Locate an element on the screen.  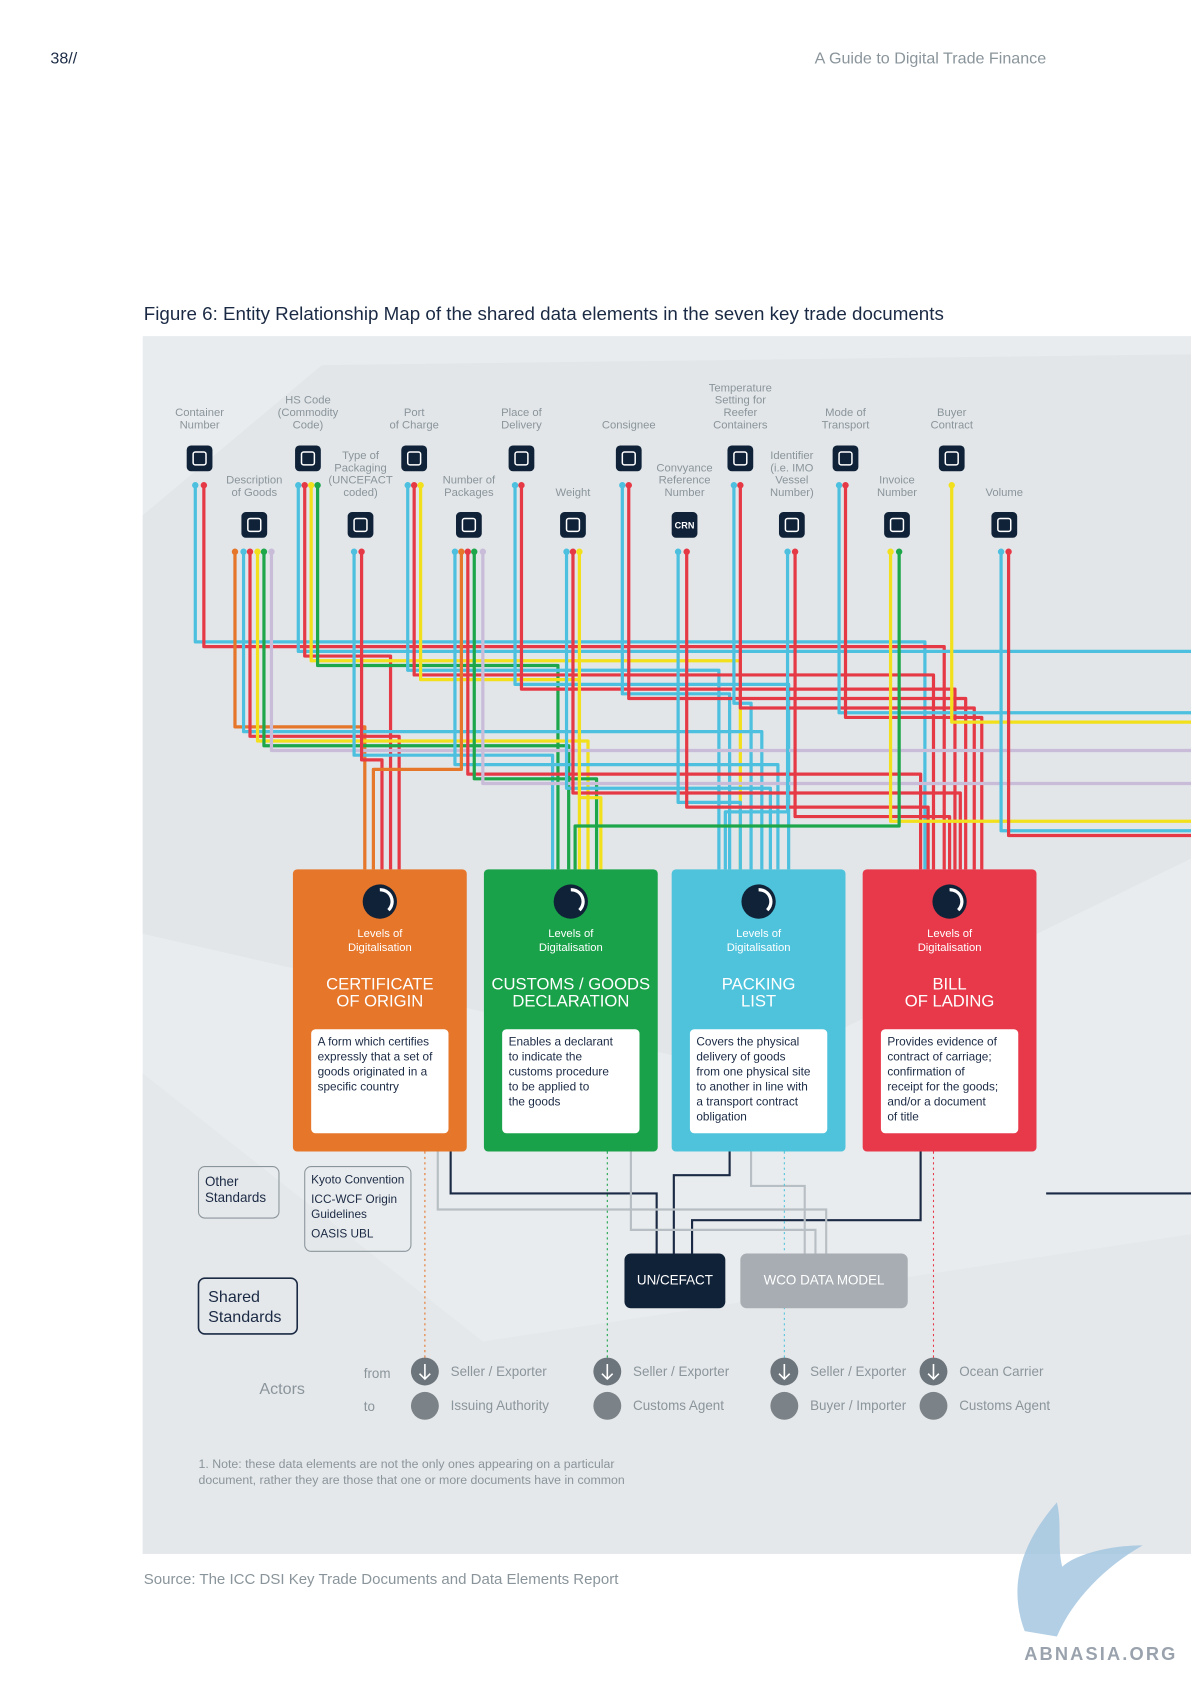
standard-item: OASIS UBL is located at coordinates (342, 1233).